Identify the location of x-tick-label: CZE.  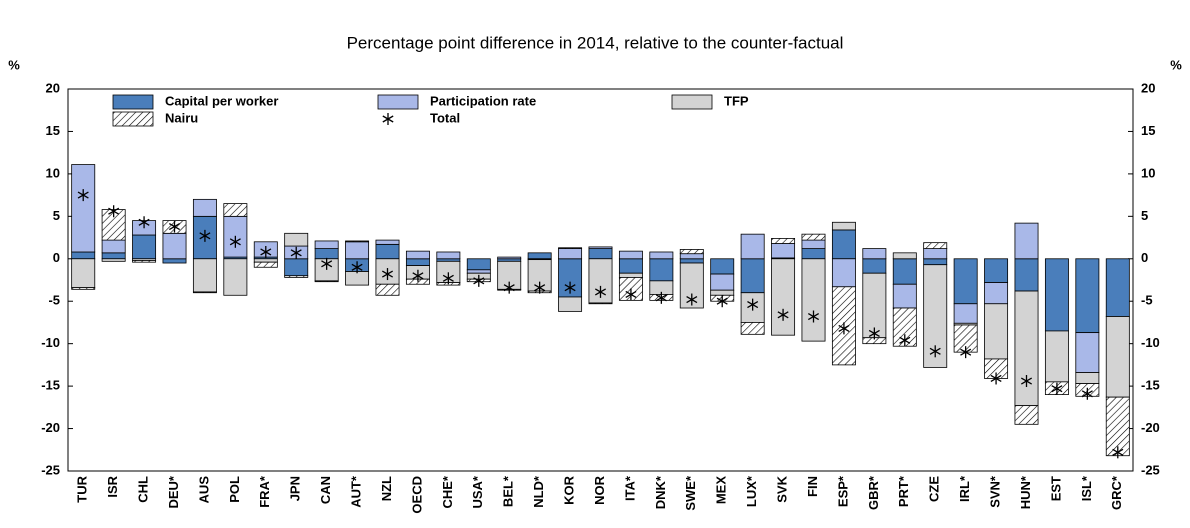
(934, 489).